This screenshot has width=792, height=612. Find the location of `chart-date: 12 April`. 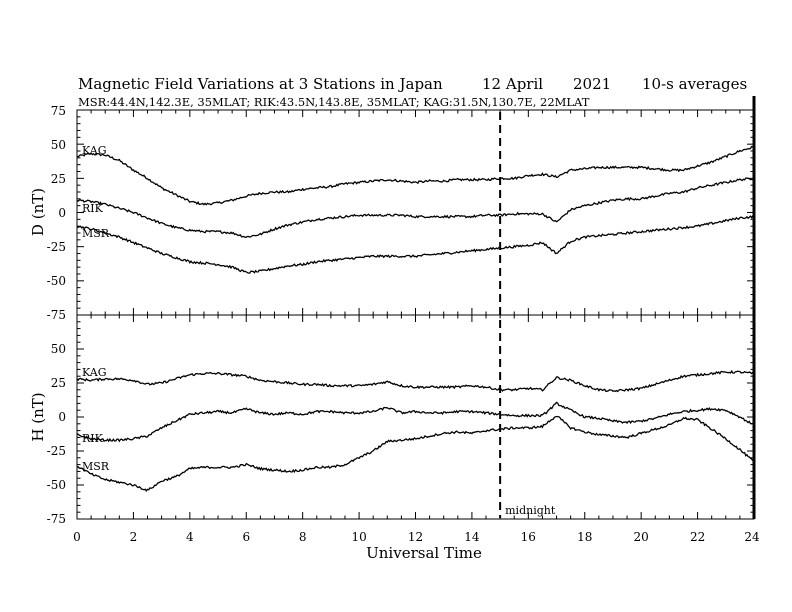

chart-date: 12 April is located at coordinates (512, 84).